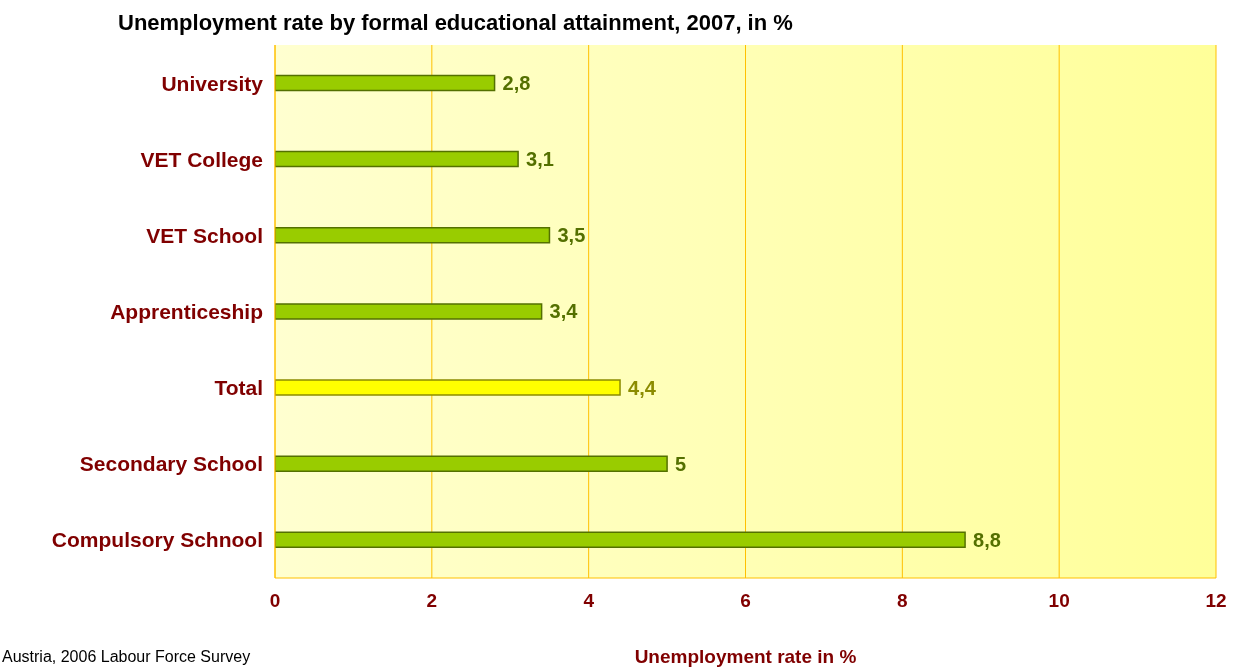  What do you see at coordinates (171, 464) in the screenshot?
I see `y-tick-label: Secondary School` at bounding box center [171, 464].